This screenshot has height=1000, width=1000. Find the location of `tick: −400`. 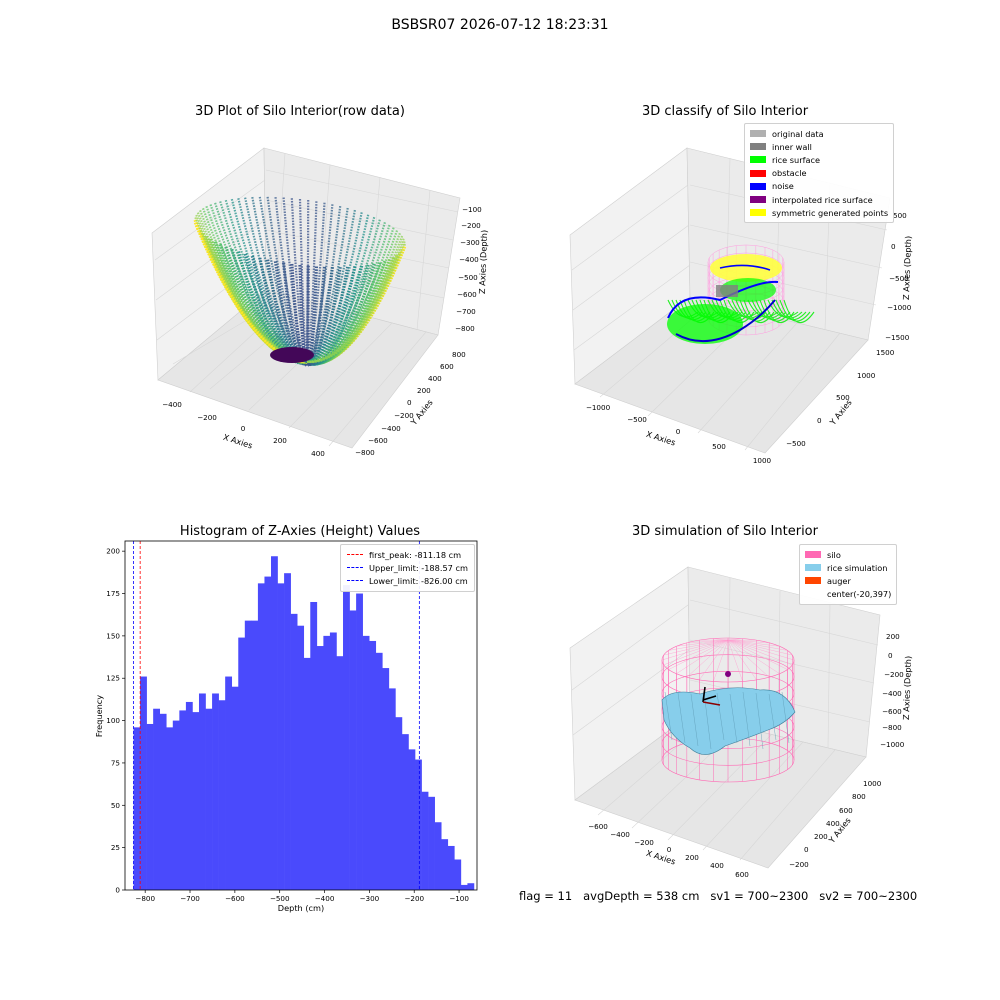

tick: −400 is located at coordinates (469, 259).